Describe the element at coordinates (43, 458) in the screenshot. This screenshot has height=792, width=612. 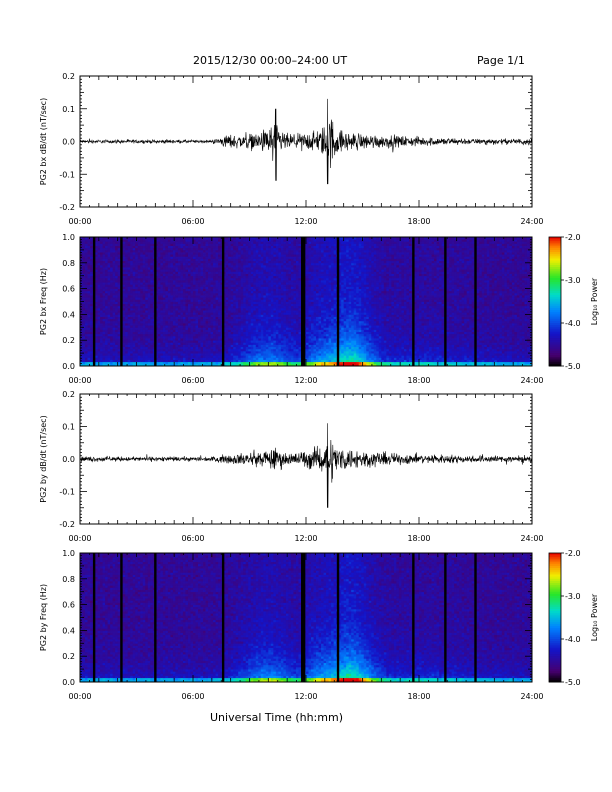
I see `y-axis-label: PG2 by dB/dt (nT/sec)` at that location.